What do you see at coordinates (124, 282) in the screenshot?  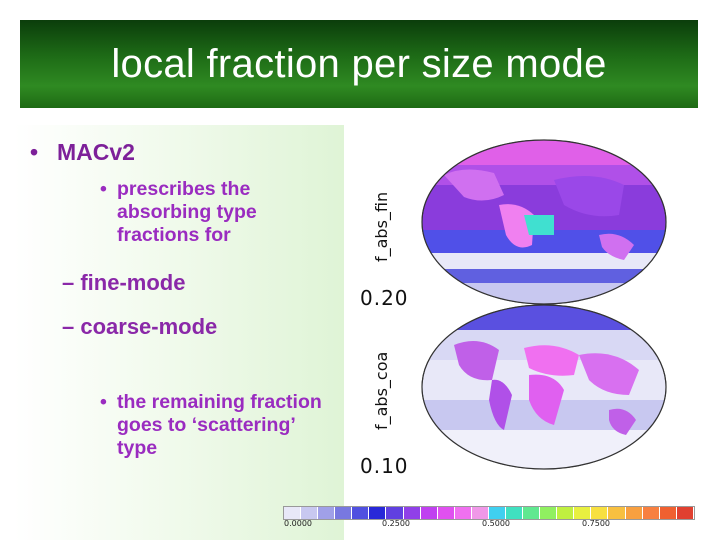 I see `dash-fine-mode: – fine-mode` at bounding box center [124, 282].